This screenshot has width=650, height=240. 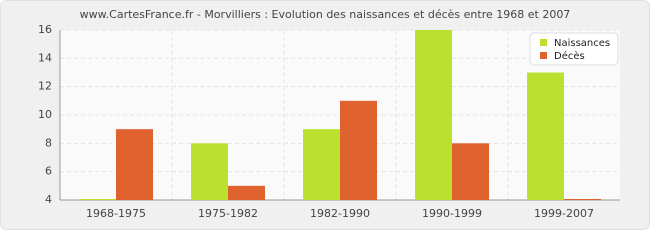 I want to click on x-tick-label: 1982-1990, so click(x=340, y=213).